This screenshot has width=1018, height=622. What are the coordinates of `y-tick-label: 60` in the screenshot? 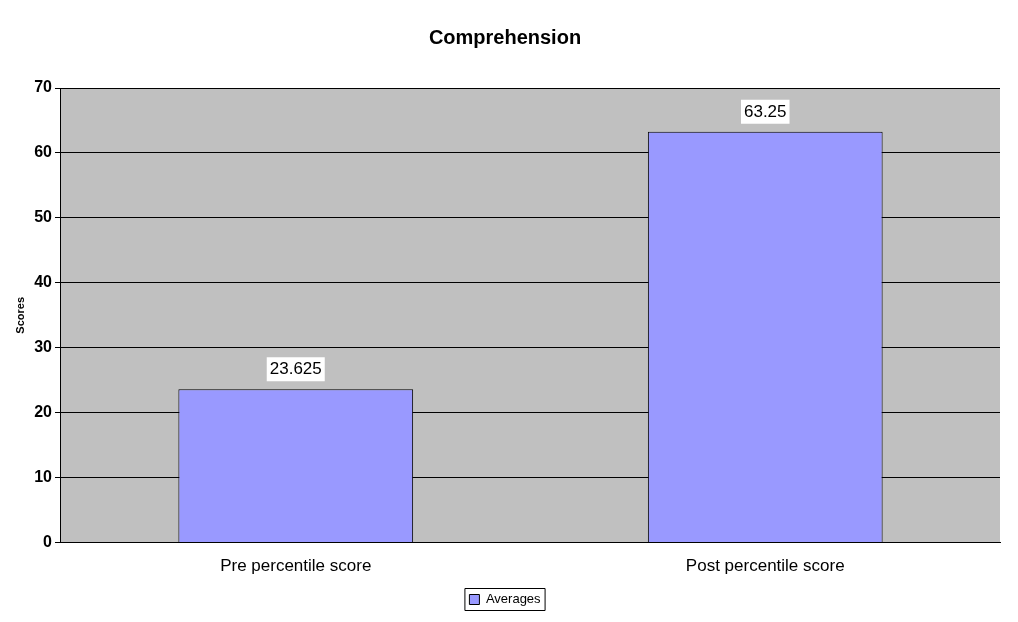 It's located at (43, 152).